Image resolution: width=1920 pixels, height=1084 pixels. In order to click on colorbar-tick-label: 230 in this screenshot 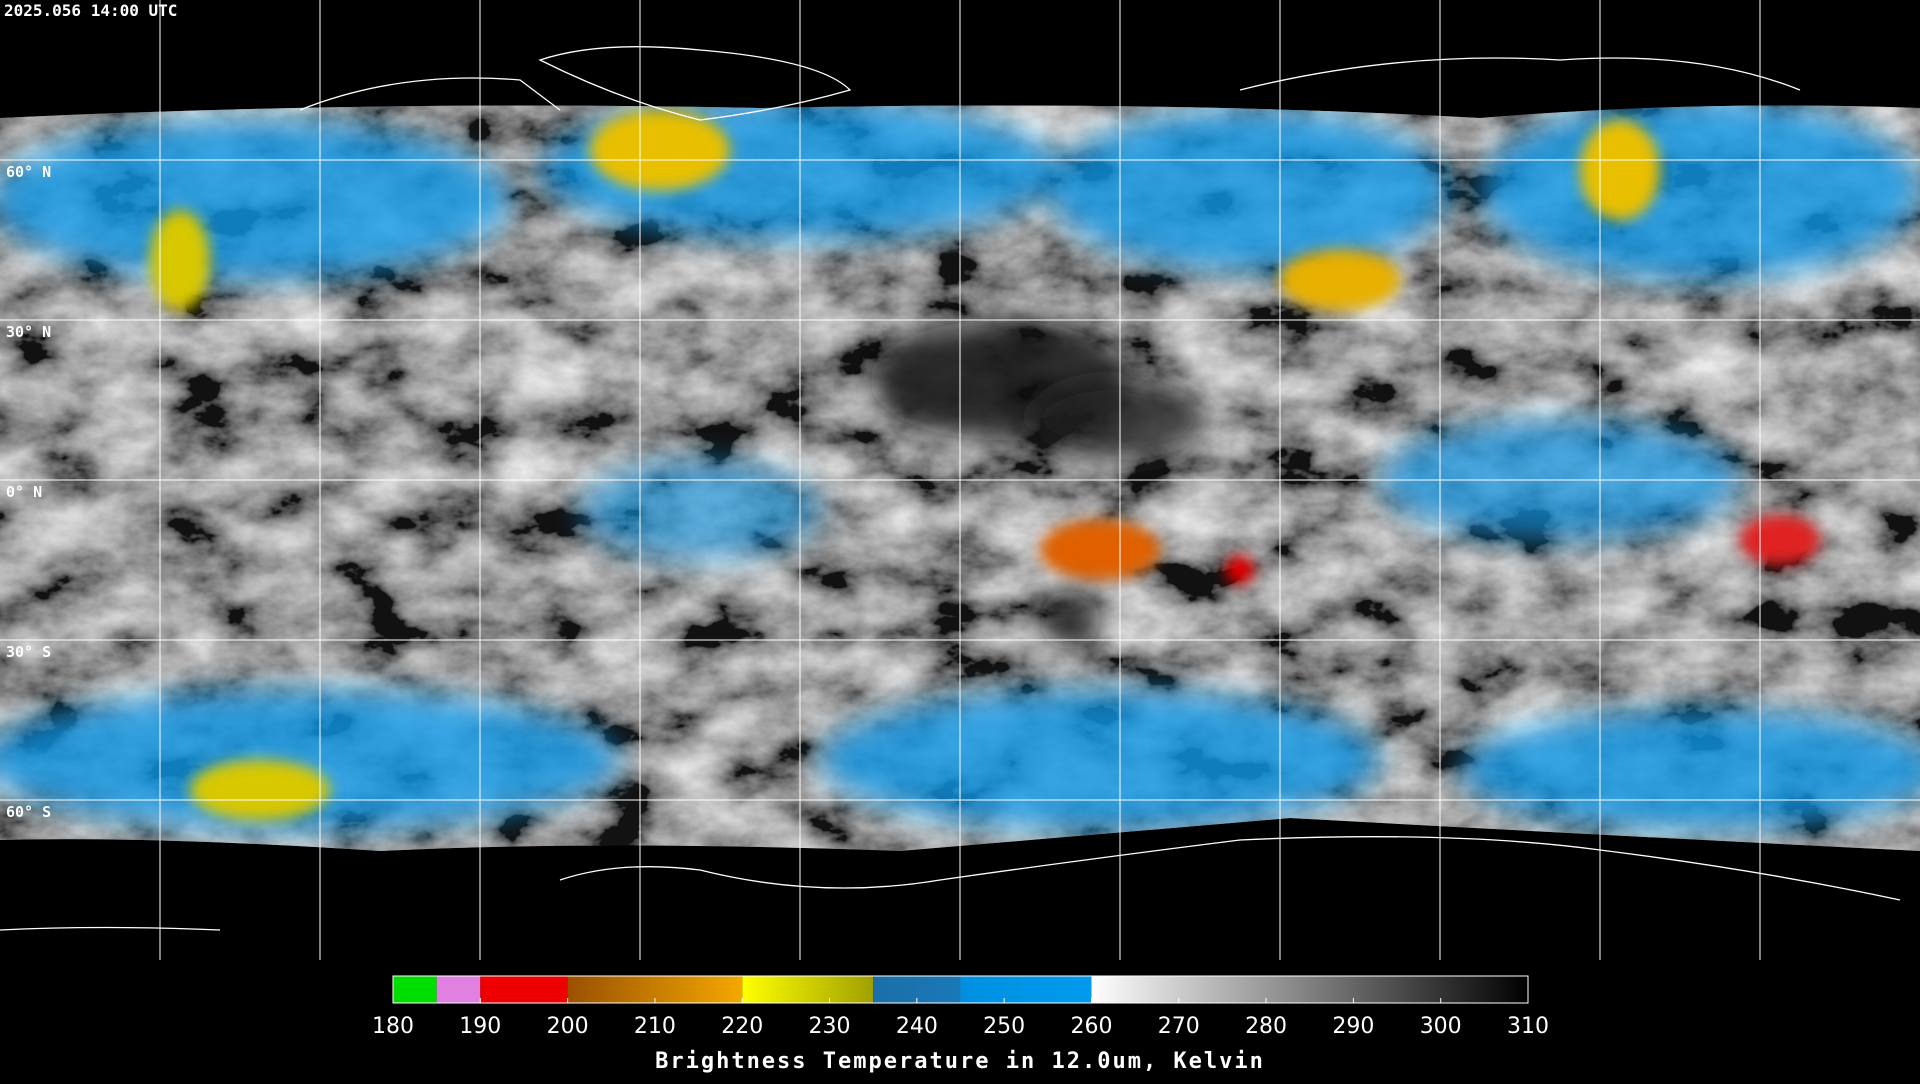, I will do `click(830, 1026)`.